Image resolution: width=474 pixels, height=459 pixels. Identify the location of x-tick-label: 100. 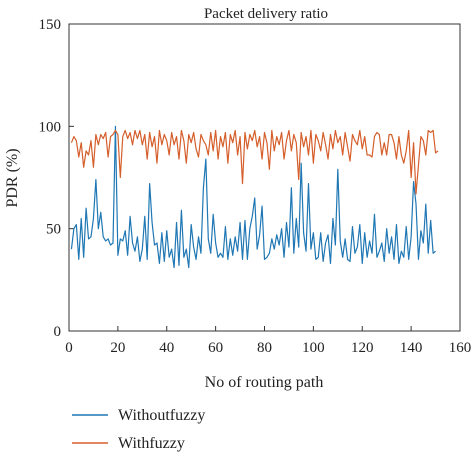
(313, 348).